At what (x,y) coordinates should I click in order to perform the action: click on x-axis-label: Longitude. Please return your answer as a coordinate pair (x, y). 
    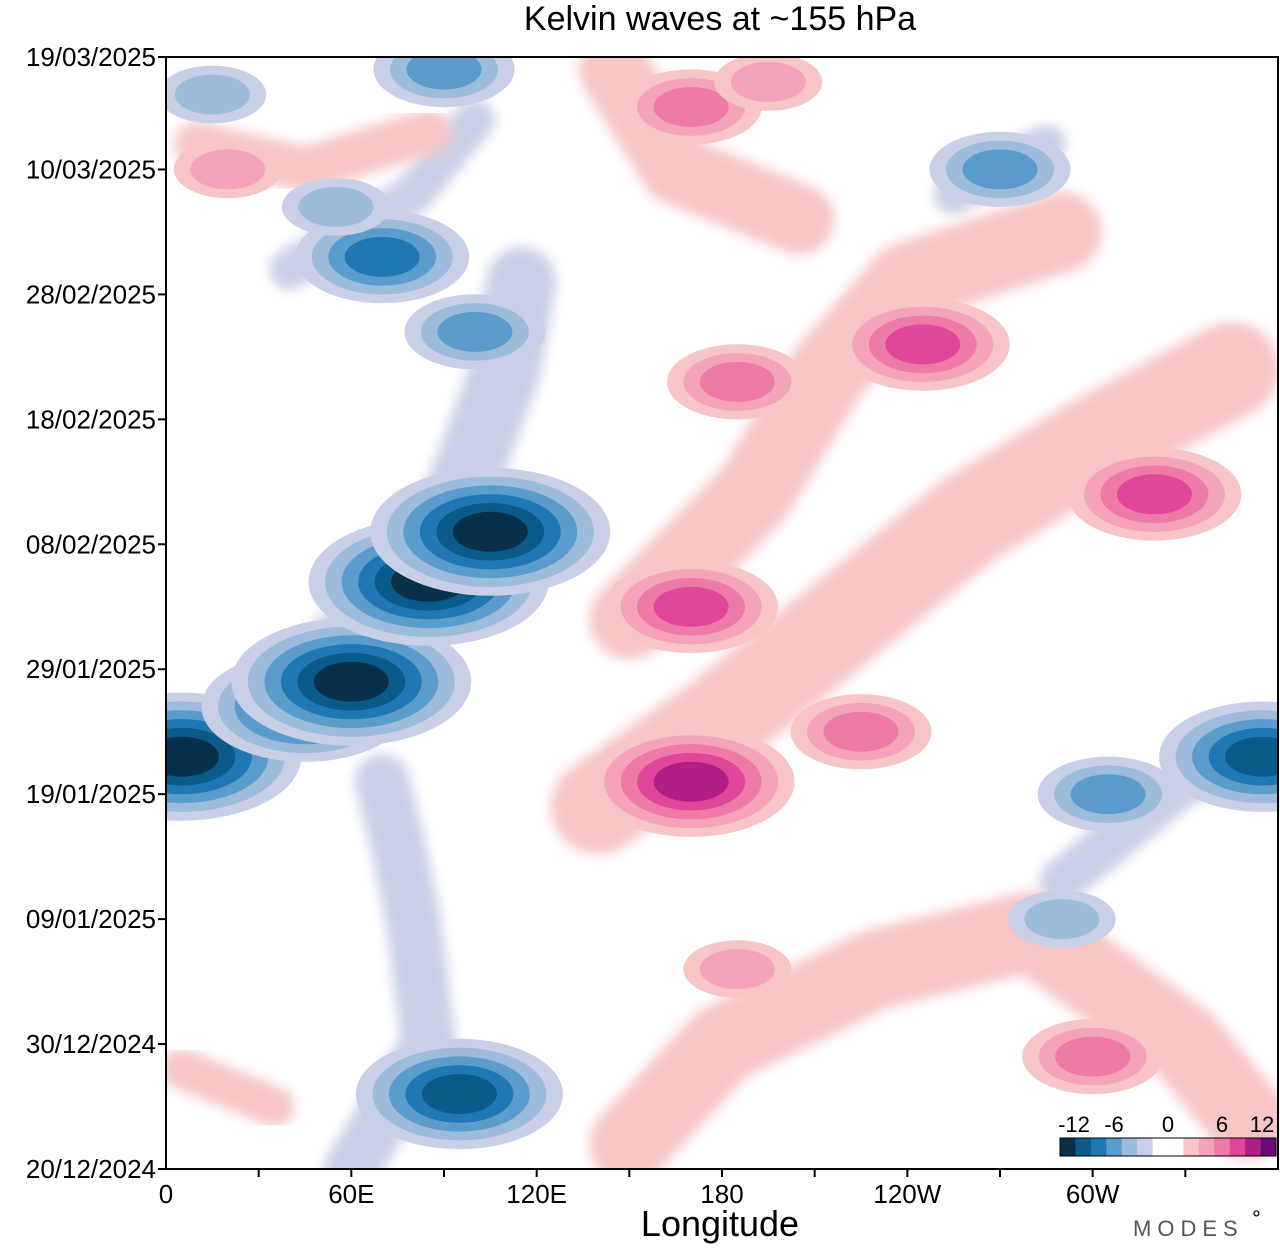
    Looking at the image, I should click on (720, 1223).